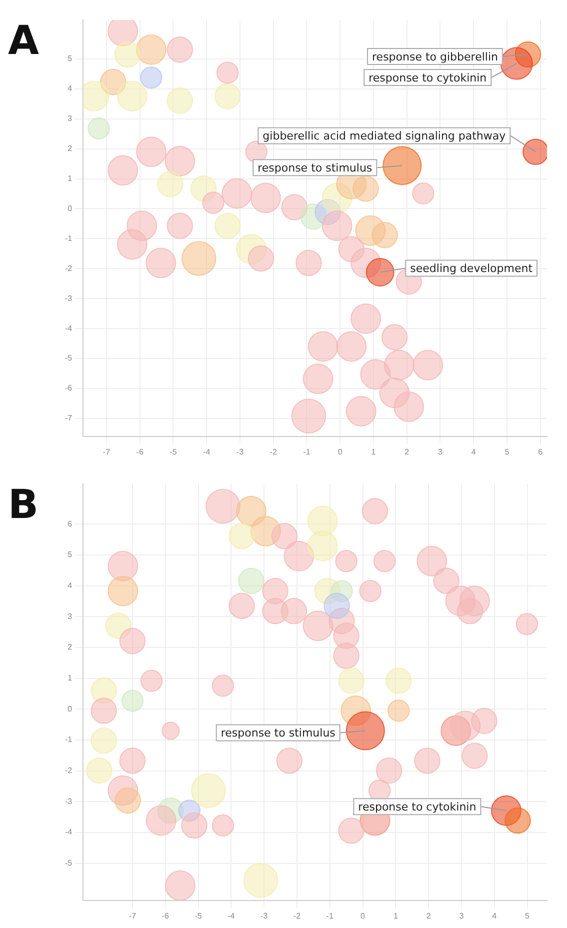  I want to click on chart-title: B, so click(23, 505).